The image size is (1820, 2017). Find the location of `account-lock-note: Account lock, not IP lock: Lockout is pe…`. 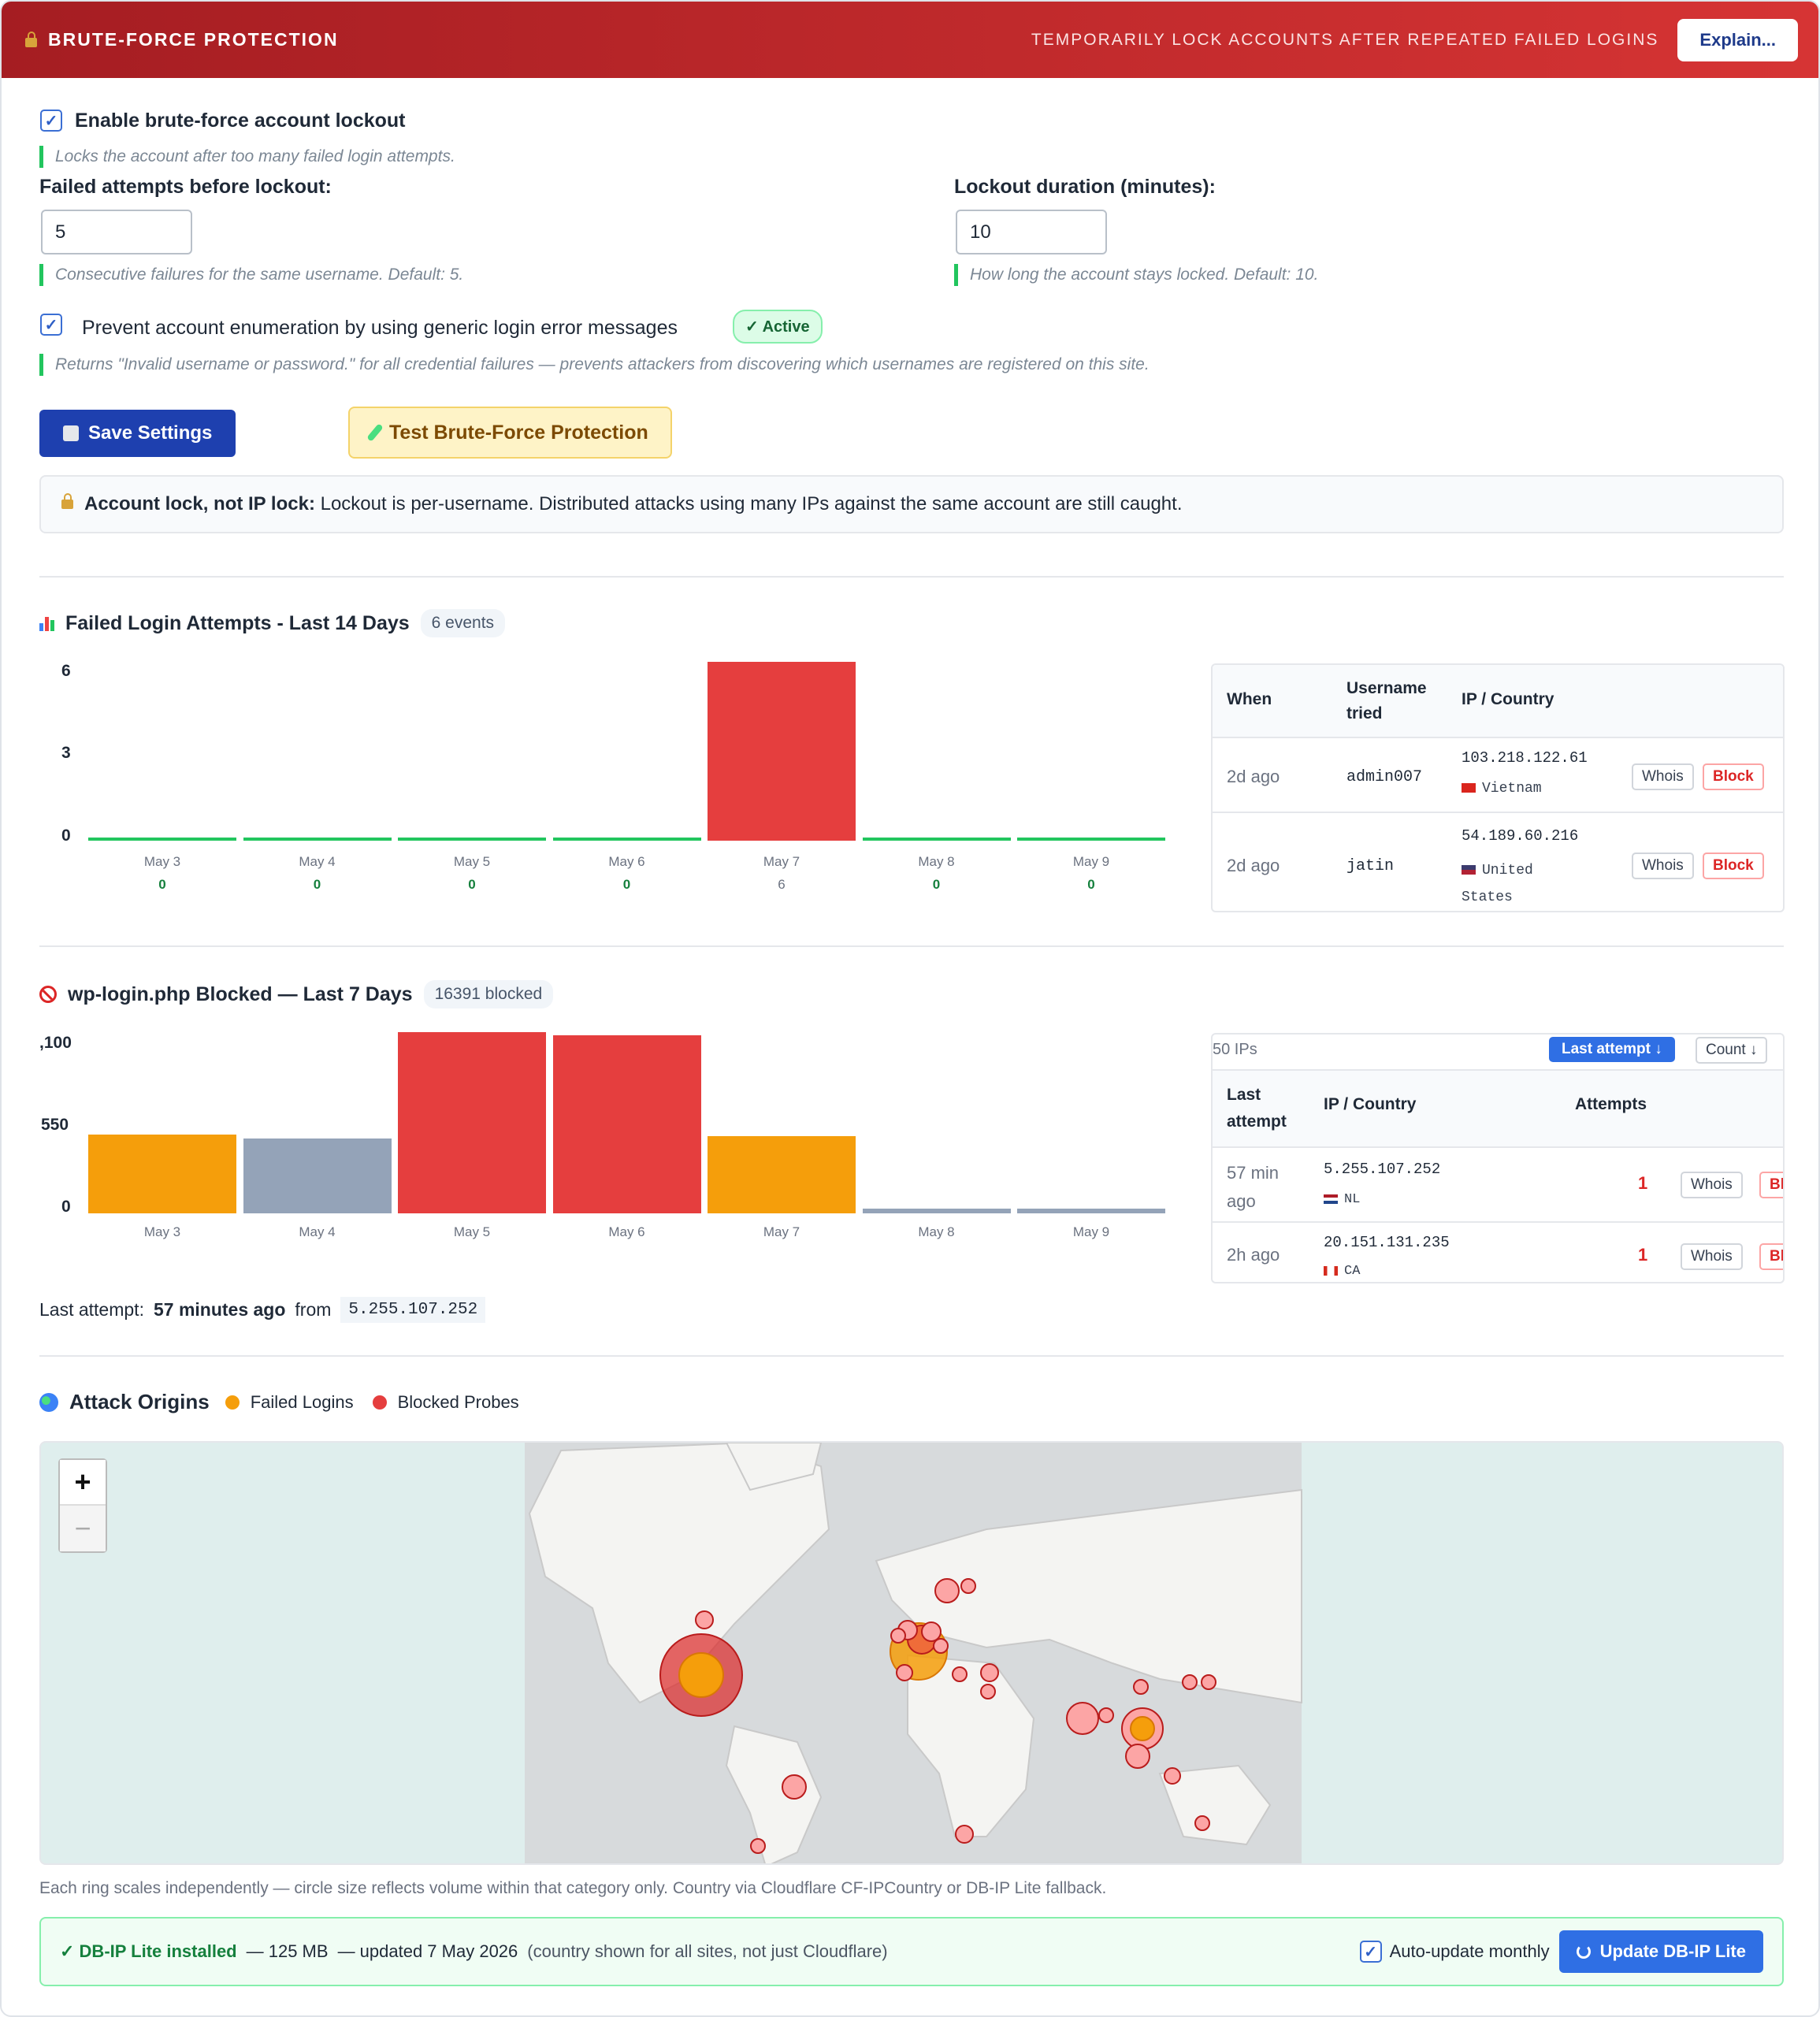

account-lock-note: Account lock, not IP lock: Lockout is pe… is located at coordinates (911, 504).